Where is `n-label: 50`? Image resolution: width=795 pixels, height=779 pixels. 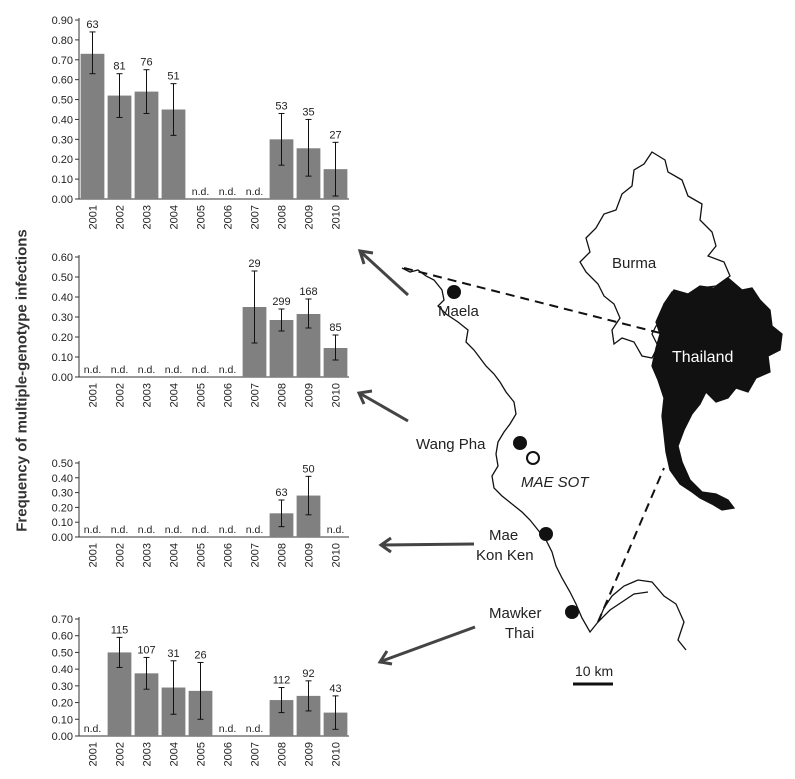
n-label: 50 is located at coordinates (308, 469).